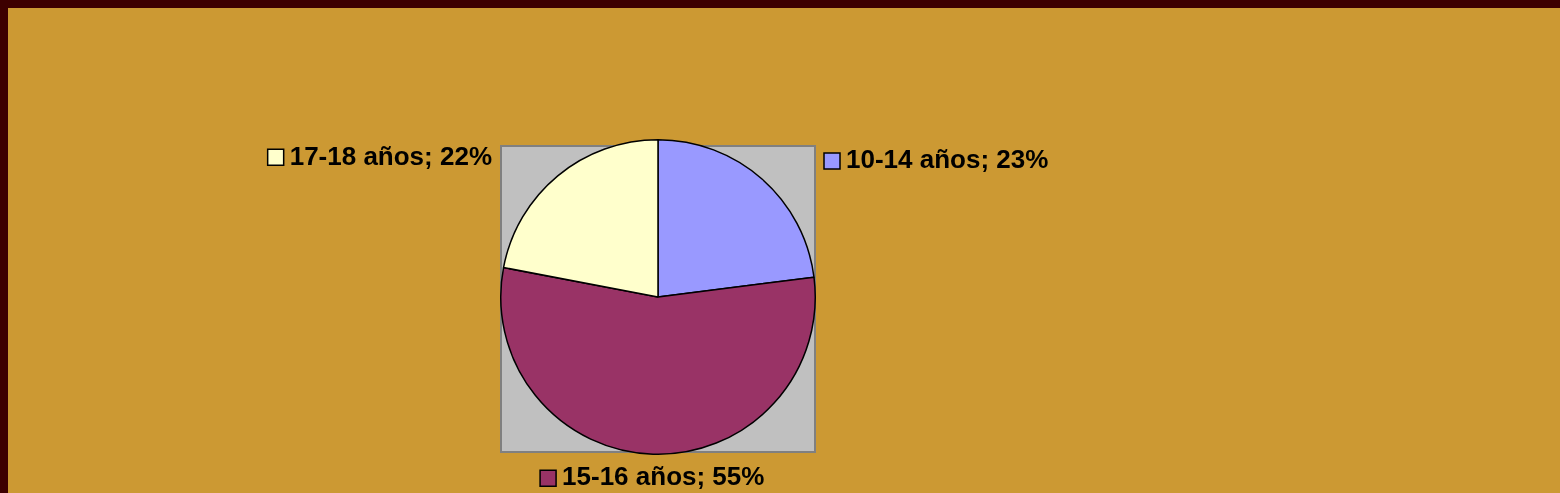 The image size is (1560, 493). I want to click on legend-label: 15-16 años; 55%, so click(663, 476).